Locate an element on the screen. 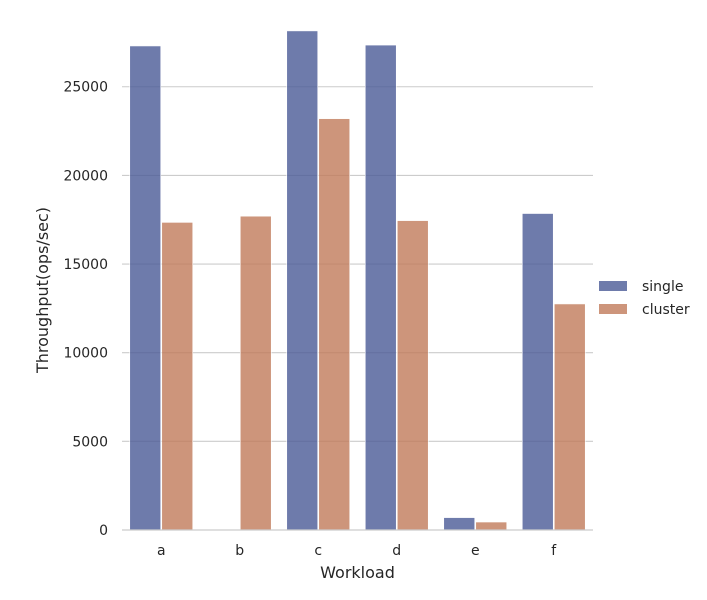 Image resolution: width=707 pixels, height=600 pixels. legend-swatch-cluster is located at coordinates (613, 309).